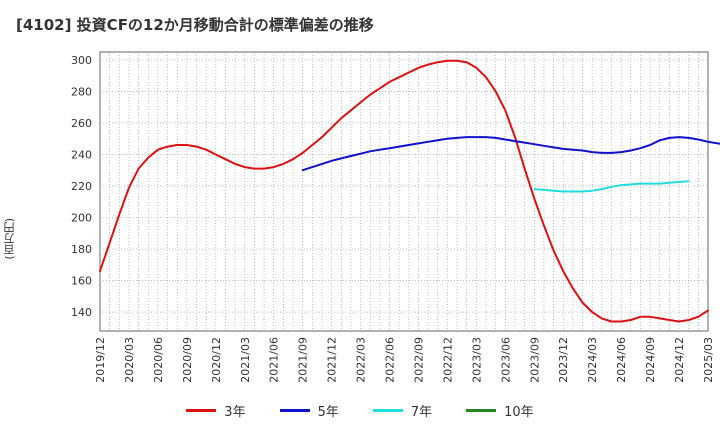 This screenshot has height=440, width=720. What do you see at coordinates (129, 360) in the screenshot?
I see `x-tick-label: 2020/03` at bounding box center [129, 360].